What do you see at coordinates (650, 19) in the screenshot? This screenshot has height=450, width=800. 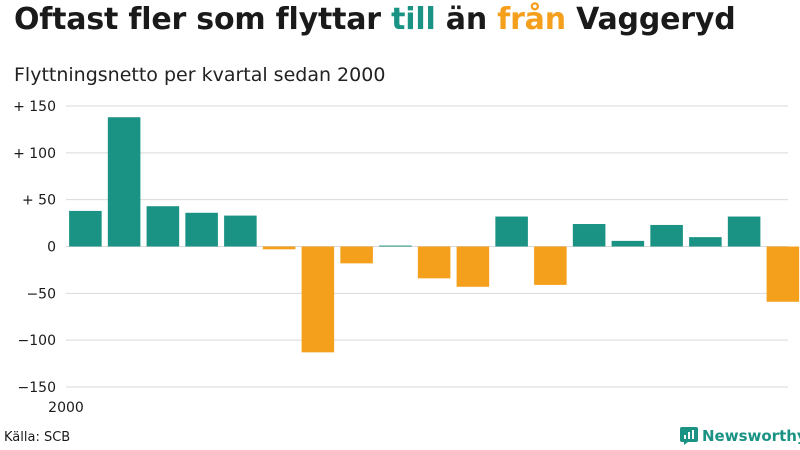 I see `title-part-3: Vaggeryd` at bounding box center [650, 19].